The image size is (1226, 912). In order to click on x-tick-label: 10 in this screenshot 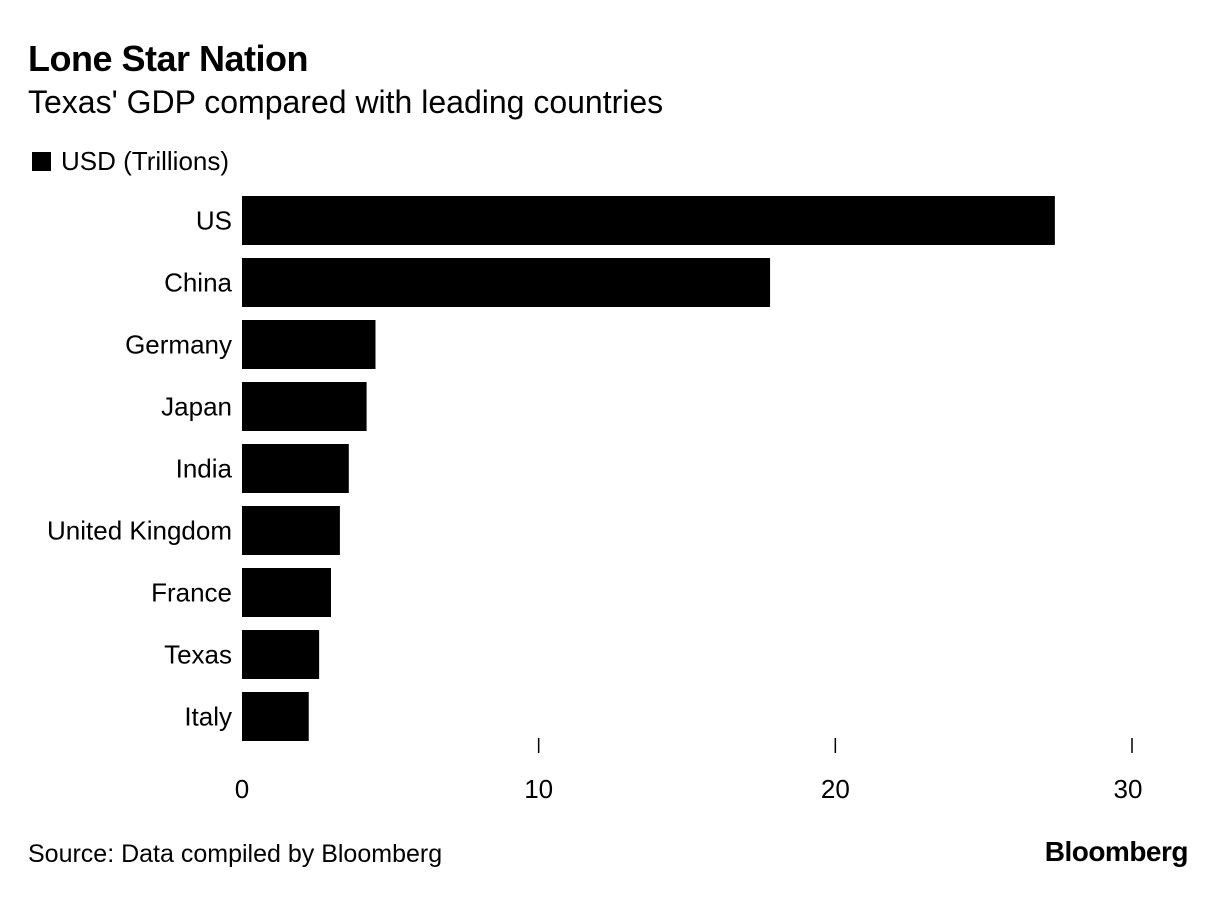, I will do `click(538, 789)`.